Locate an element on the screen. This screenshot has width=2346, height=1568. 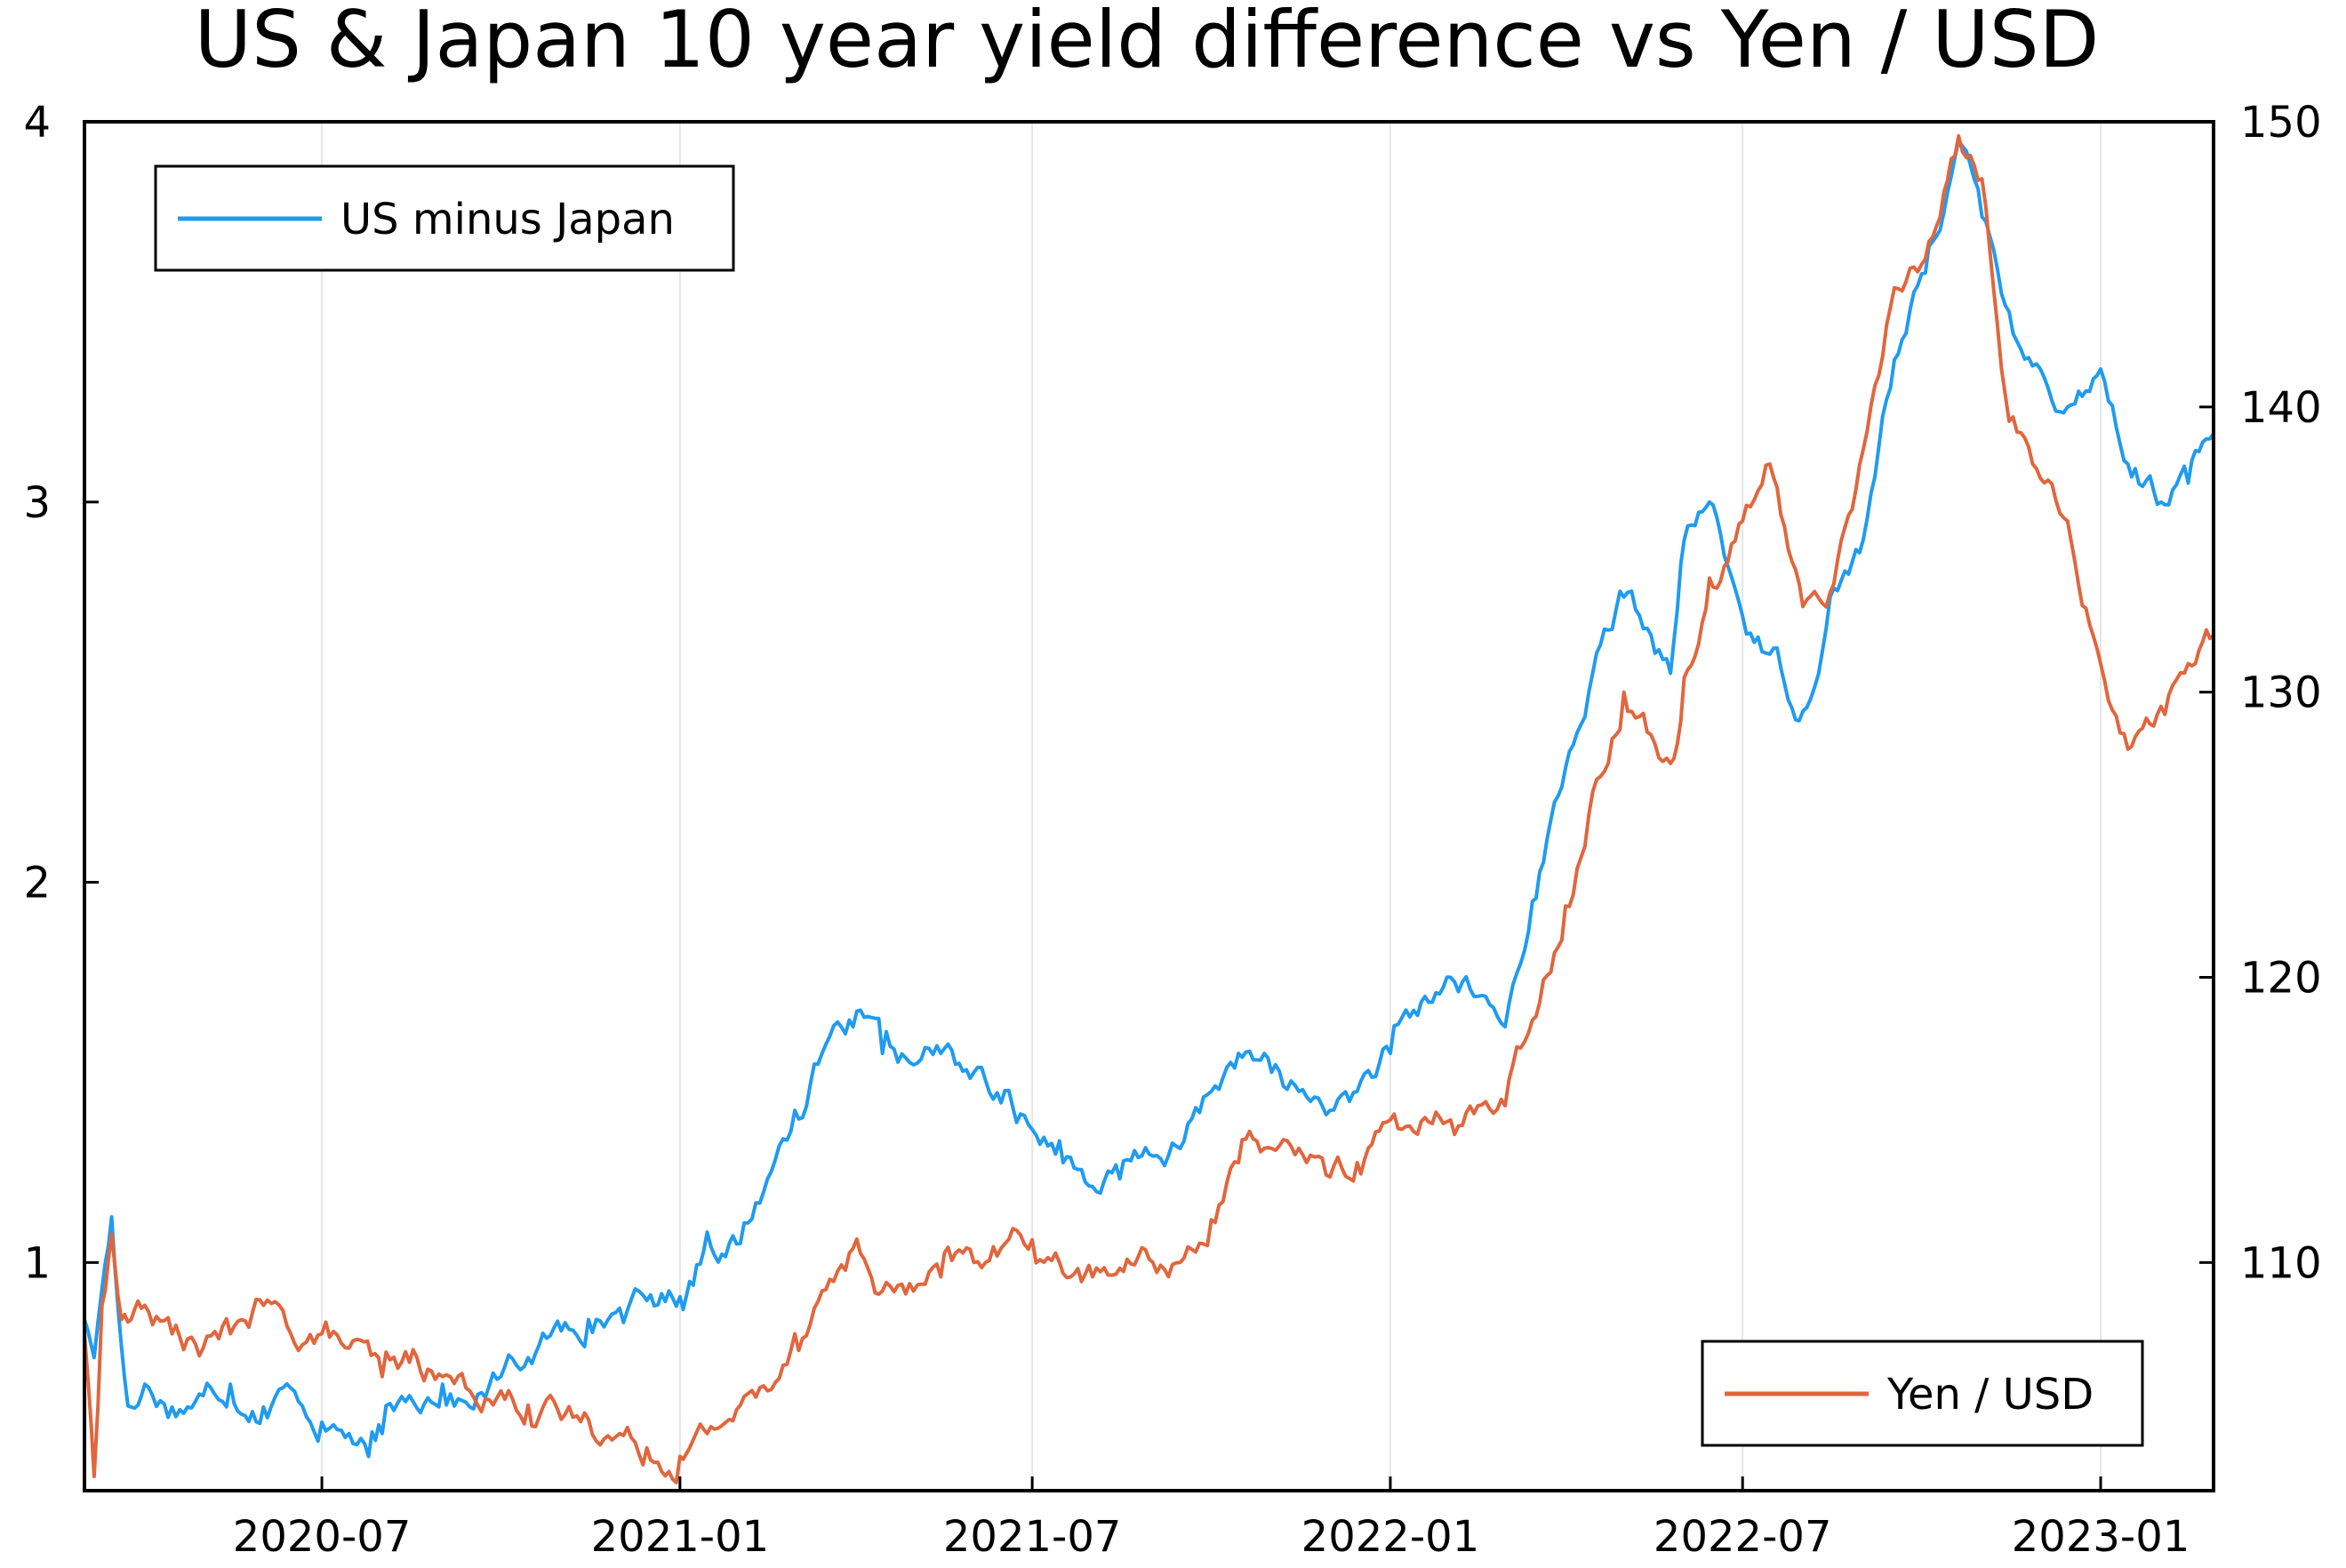
x-tick-label: 2023-01 is located at coordinates (2101, 1537).